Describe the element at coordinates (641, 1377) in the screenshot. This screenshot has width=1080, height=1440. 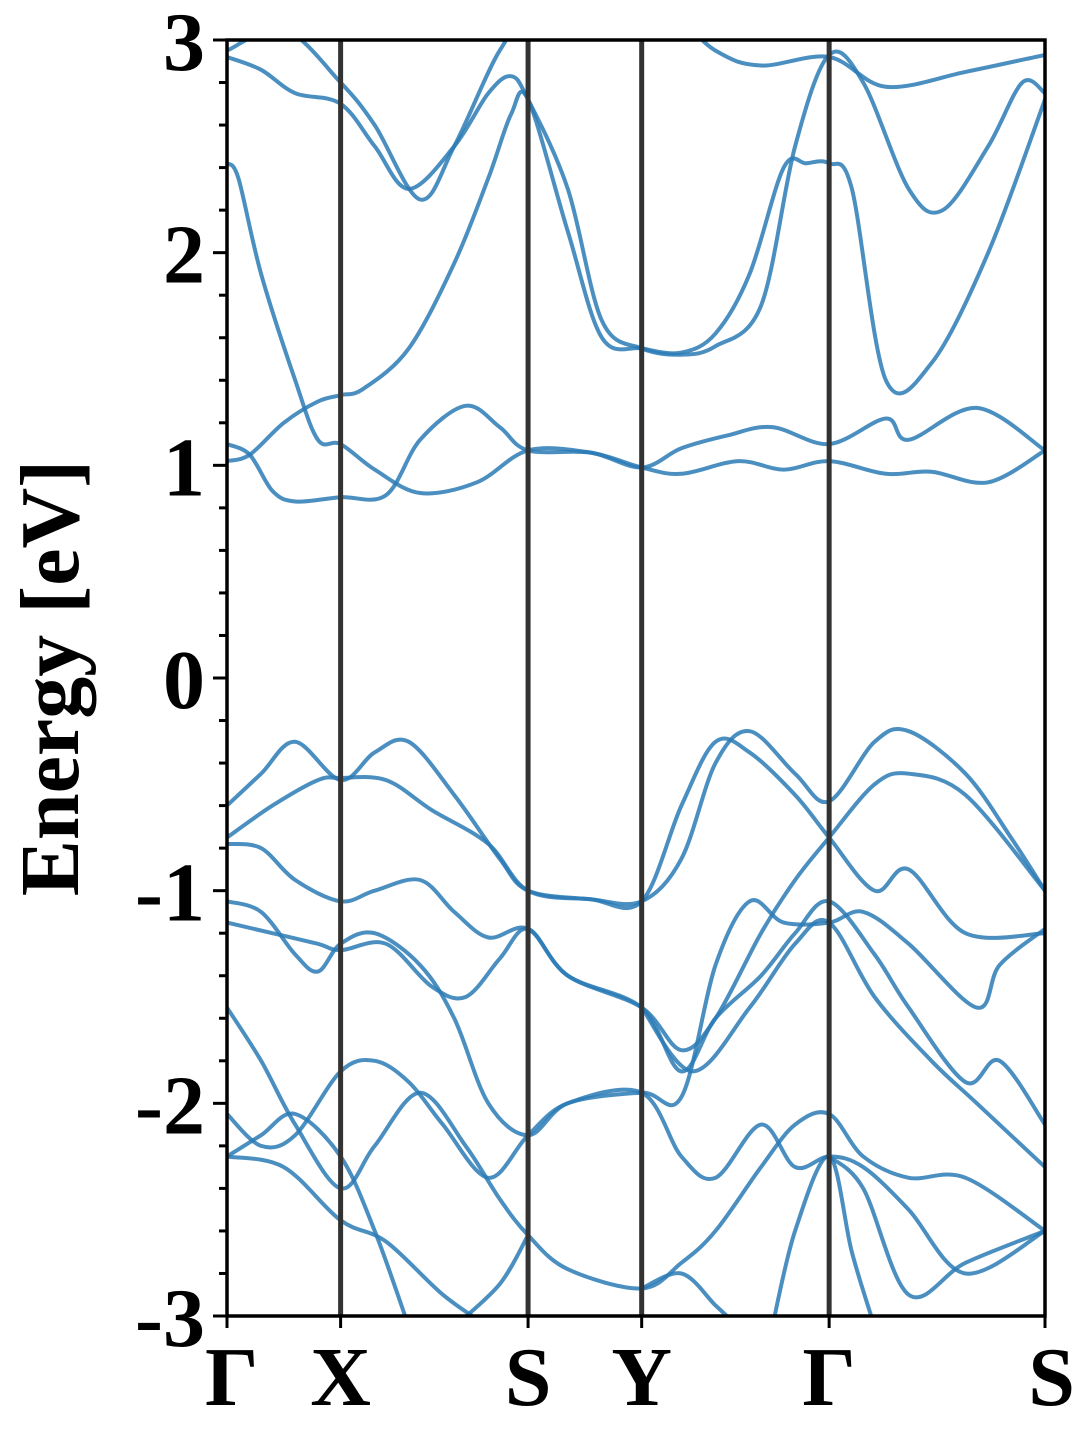
I see `x-tick-label: Y` at that location.